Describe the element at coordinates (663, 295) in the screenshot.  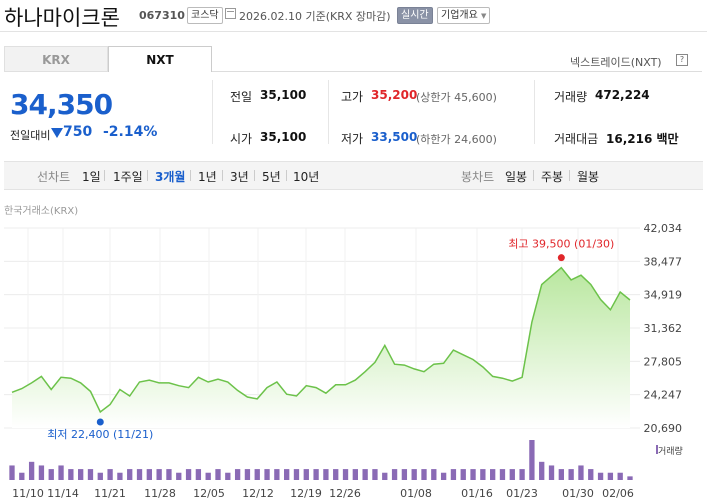
I see `y-tick-label: 34,919` at that location.